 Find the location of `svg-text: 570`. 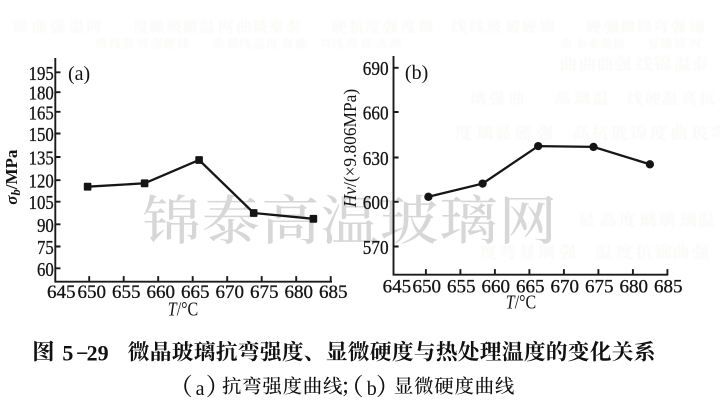

svg-text: 570 is located at coordinates (376, 248).